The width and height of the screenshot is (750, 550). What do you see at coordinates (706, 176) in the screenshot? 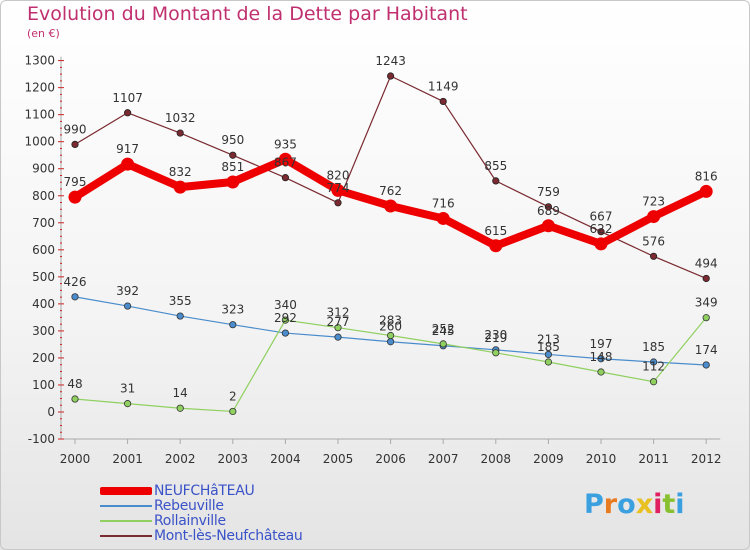
I see `data-label: 816` at bounding box center [706, 176].